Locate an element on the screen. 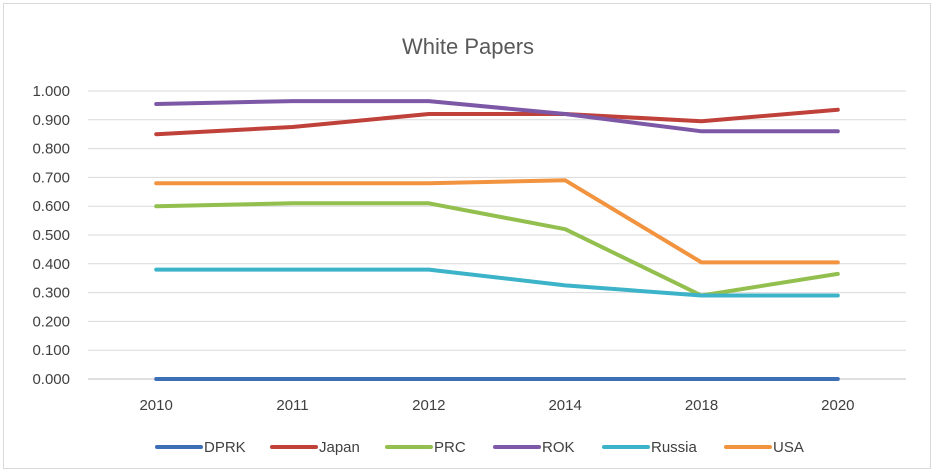 The image size is (936, 473). x-tick-label: 2012 is located at coordinates (428, 405).